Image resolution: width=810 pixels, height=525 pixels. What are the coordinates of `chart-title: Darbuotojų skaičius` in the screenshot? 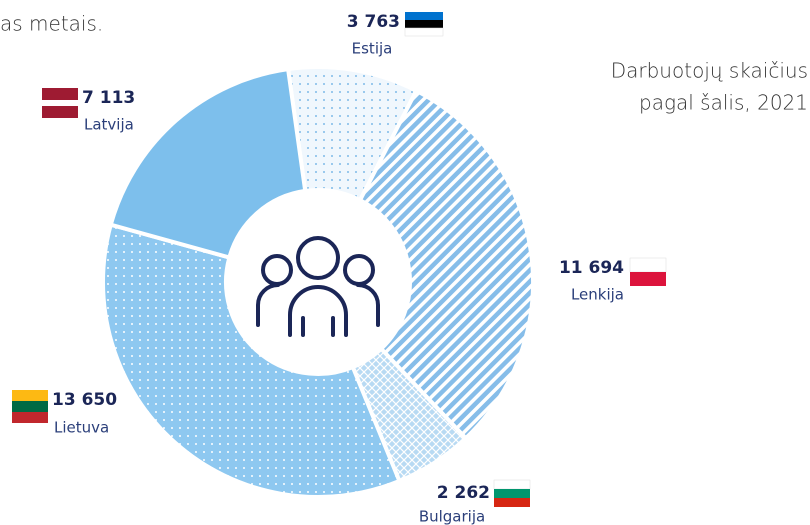 It's located at (709, 71).